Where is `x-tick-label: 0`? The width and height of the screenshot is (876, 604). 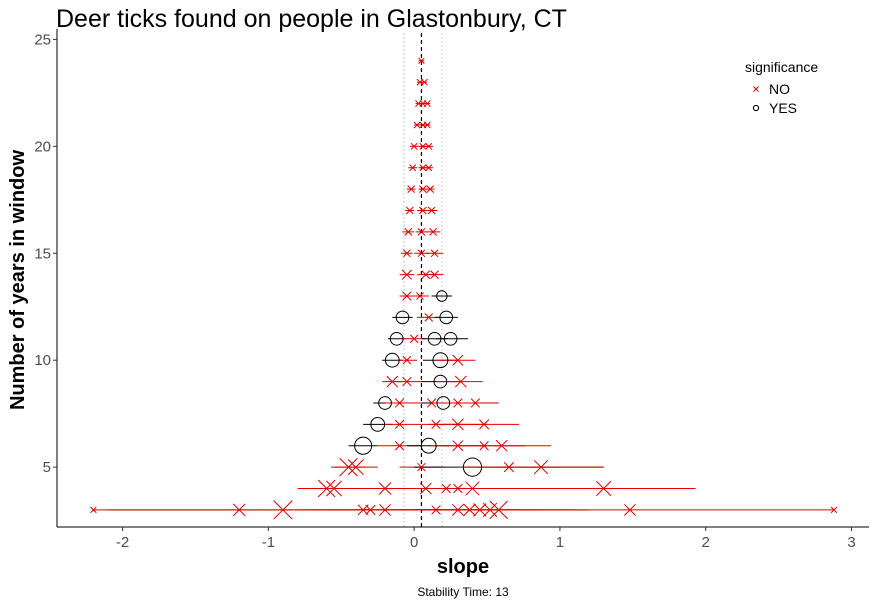
x-tick-label: 0 is located at coordinates (414, 542).